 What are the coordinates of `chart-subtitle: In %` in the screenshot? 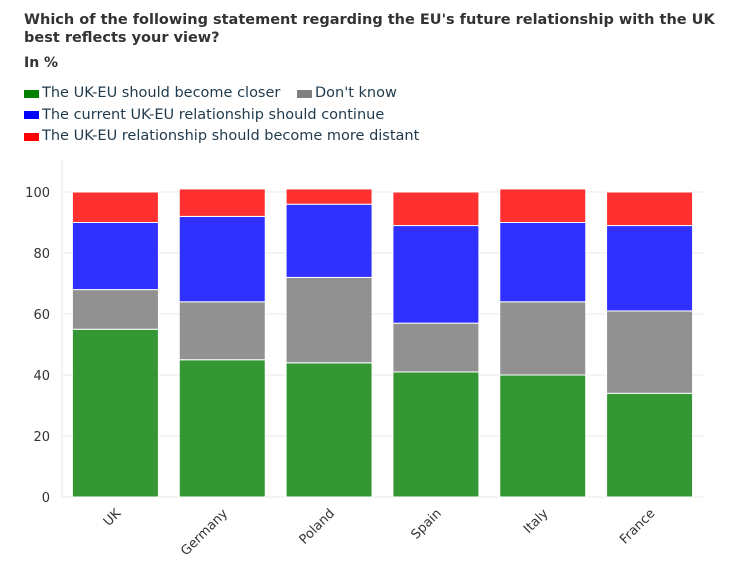 It's located at (41, 63).